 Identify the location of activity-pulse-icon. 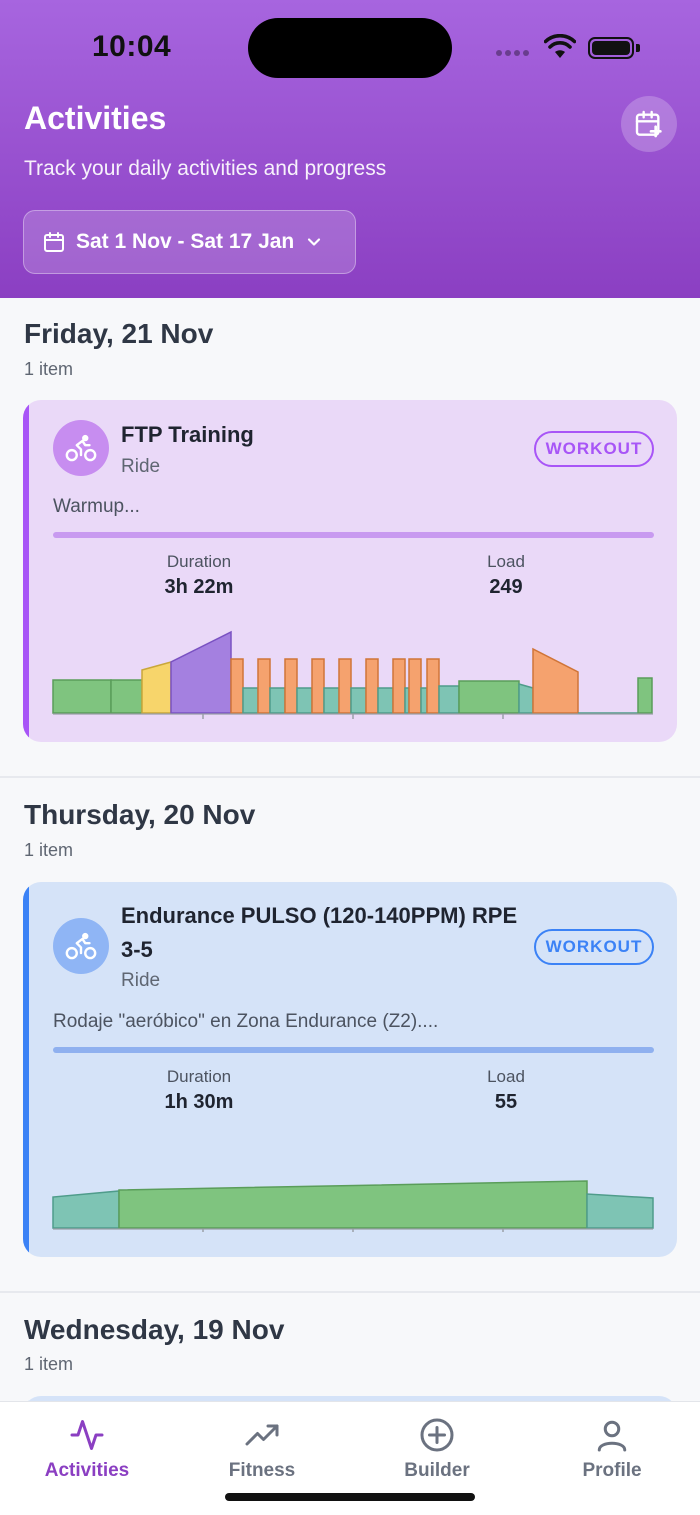
(87, 1435).